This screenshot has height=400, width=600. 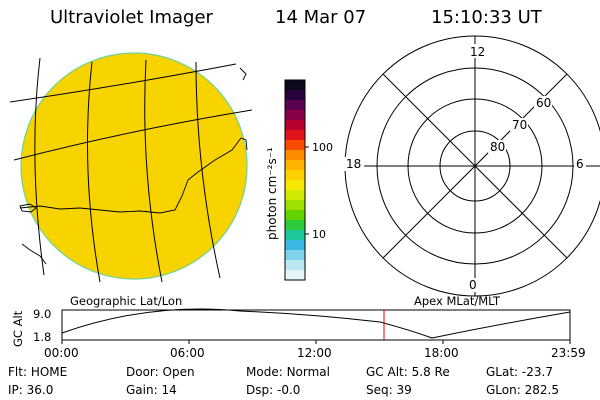 I want to click on status-dsp: Dsp: -0.0, so click(x=273, y=390).